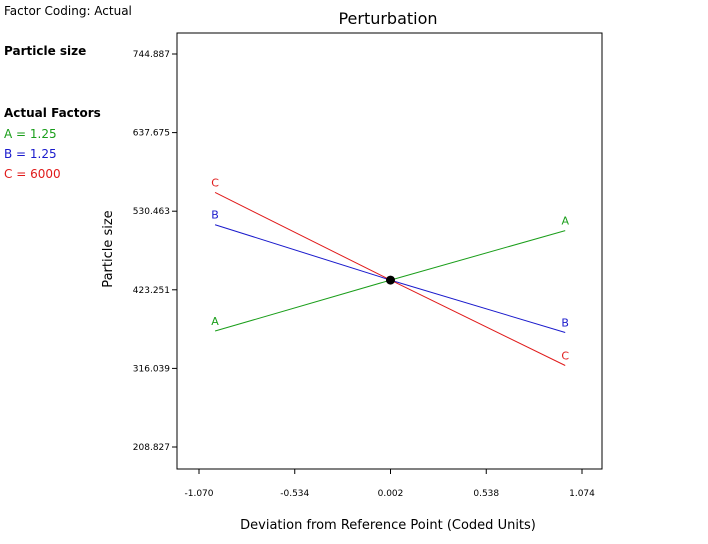 The image size is (708, 544). Describe the element at coordinates (151, 212) in the screenshot. I see `y-tick-label: 530.463` at that location.